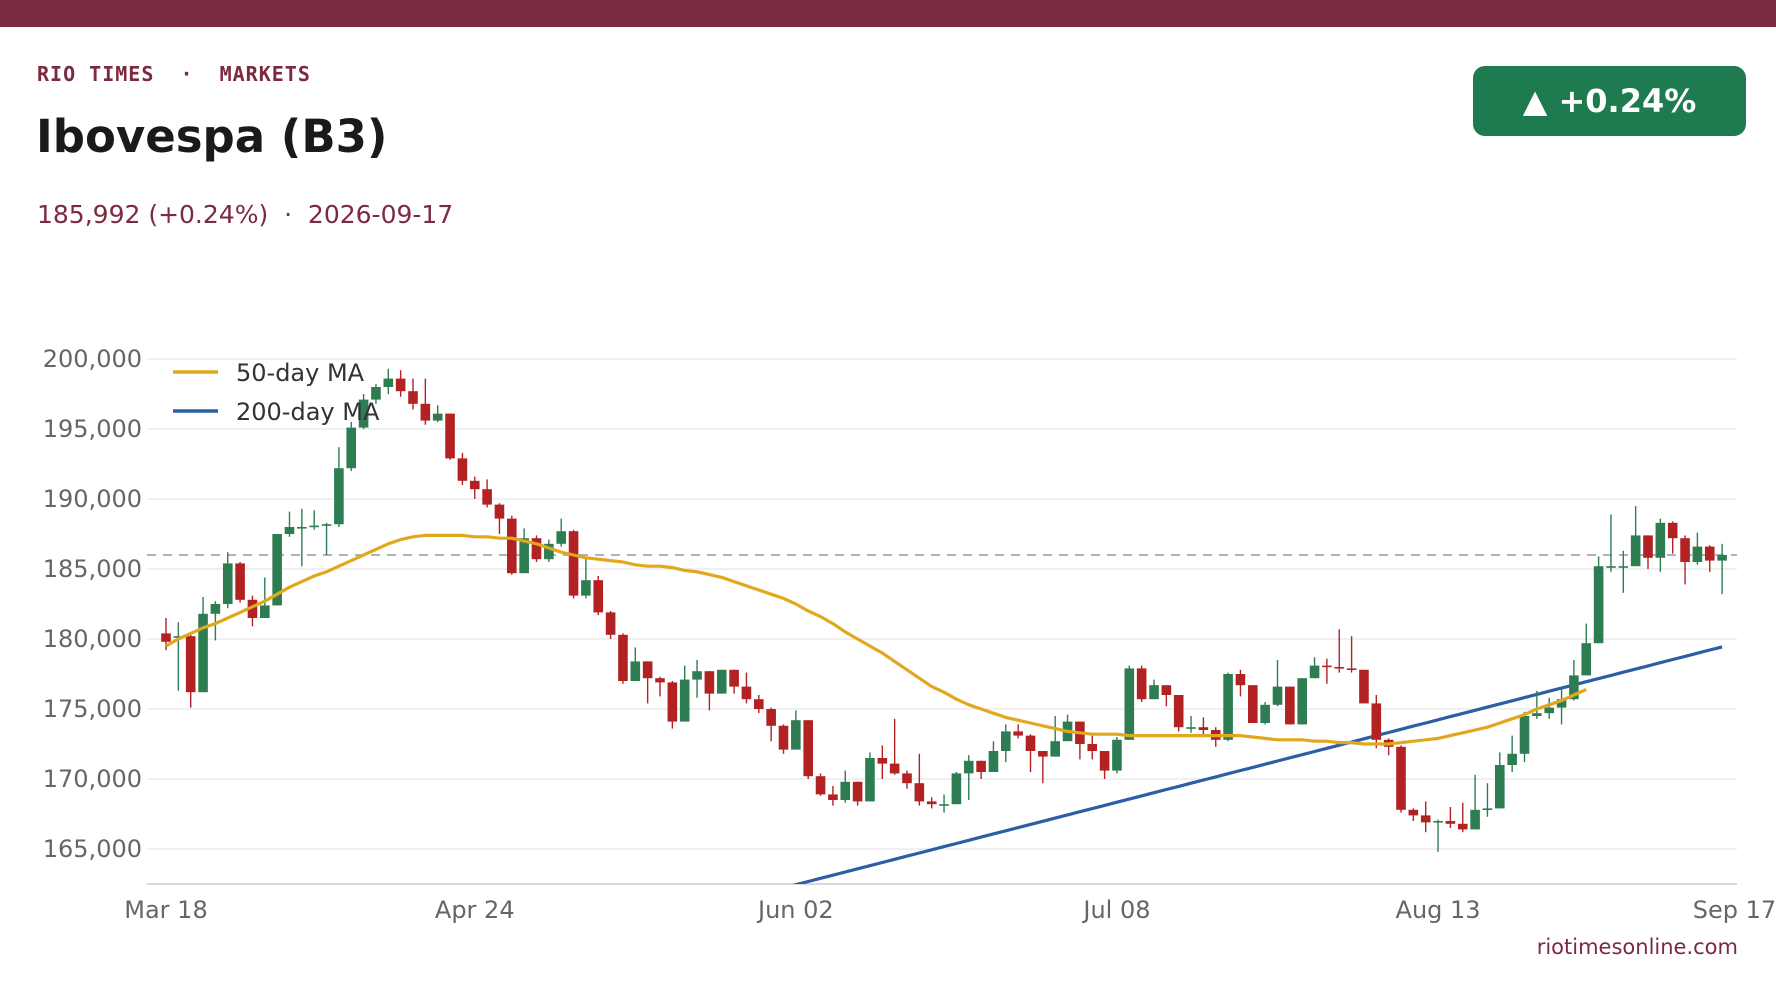  Describe the element at coordinates (92, 429) in the screenshot. I see `y-tick-label: 195,000` at that location.